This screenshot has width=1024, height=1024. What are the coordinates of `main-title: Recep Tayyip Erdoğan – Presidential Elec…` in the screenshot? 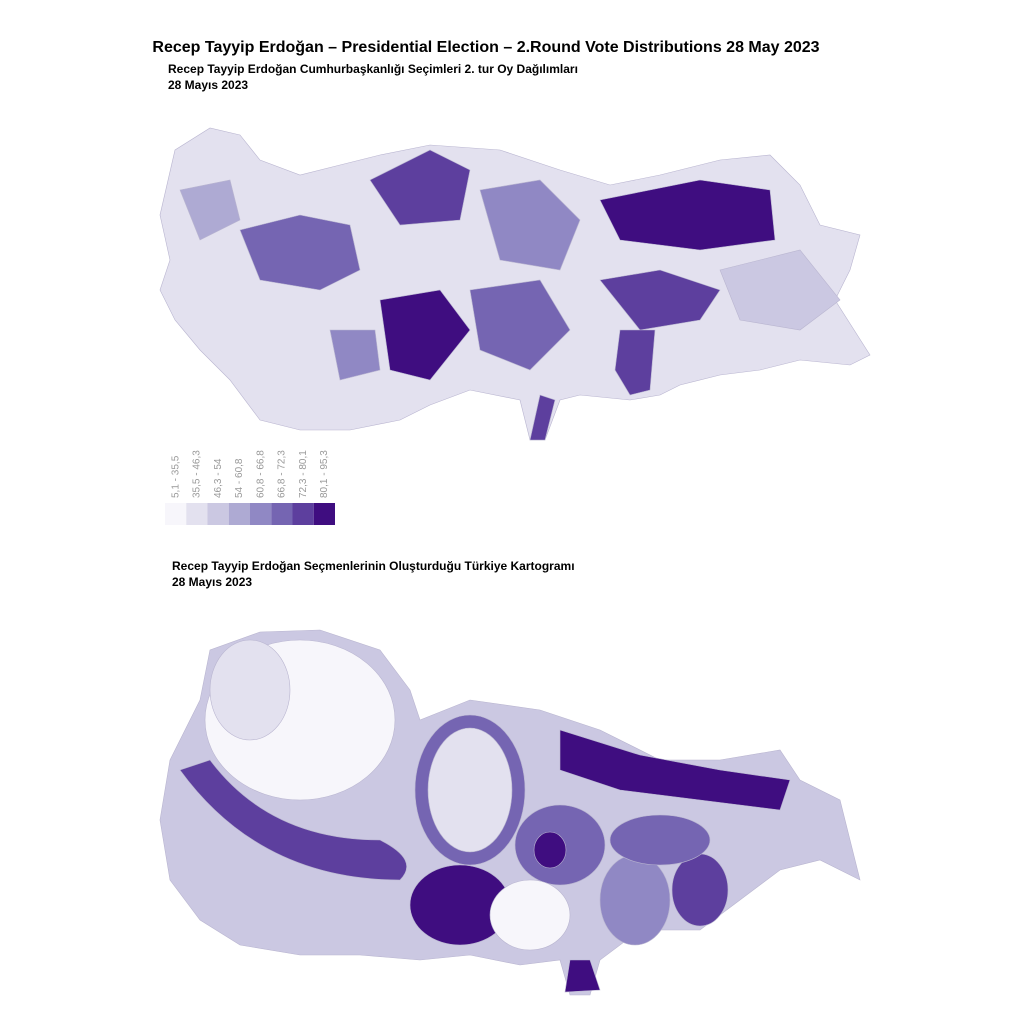 It's located at (485, 47).